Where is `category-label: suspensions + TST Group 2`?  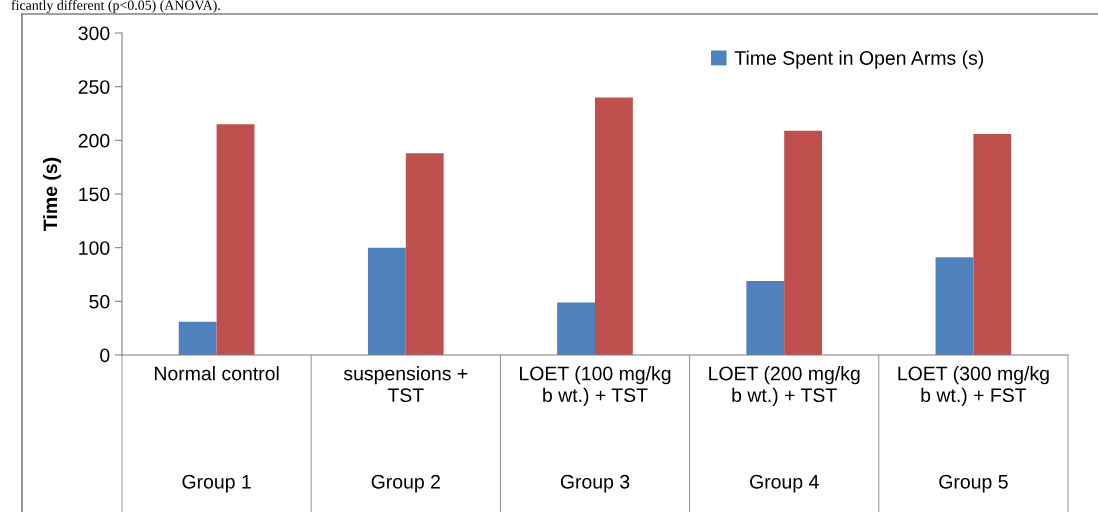
category-label: suspensions + TST Group 2 is located at coordinates (405, 429).